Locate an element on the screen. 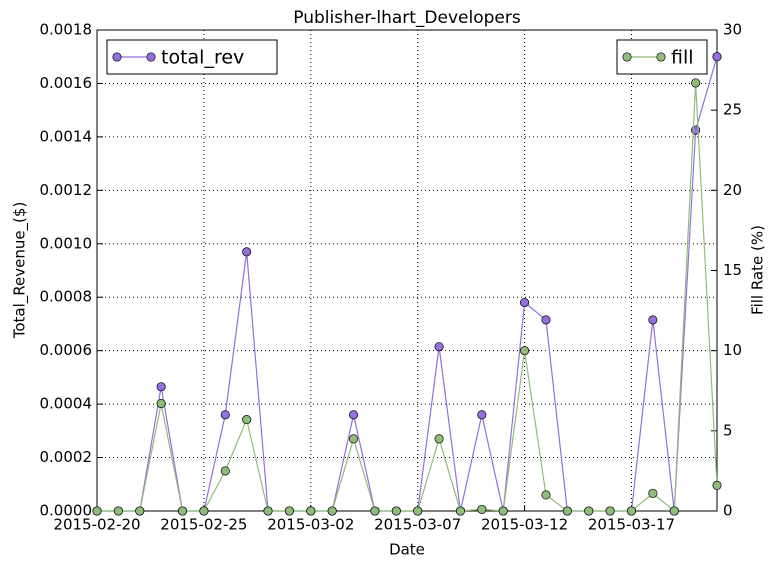 Image resolution: width=776 pixels, height=570 pixels. y-tick-label: 0.0000 is located at coordinates (66, 511).